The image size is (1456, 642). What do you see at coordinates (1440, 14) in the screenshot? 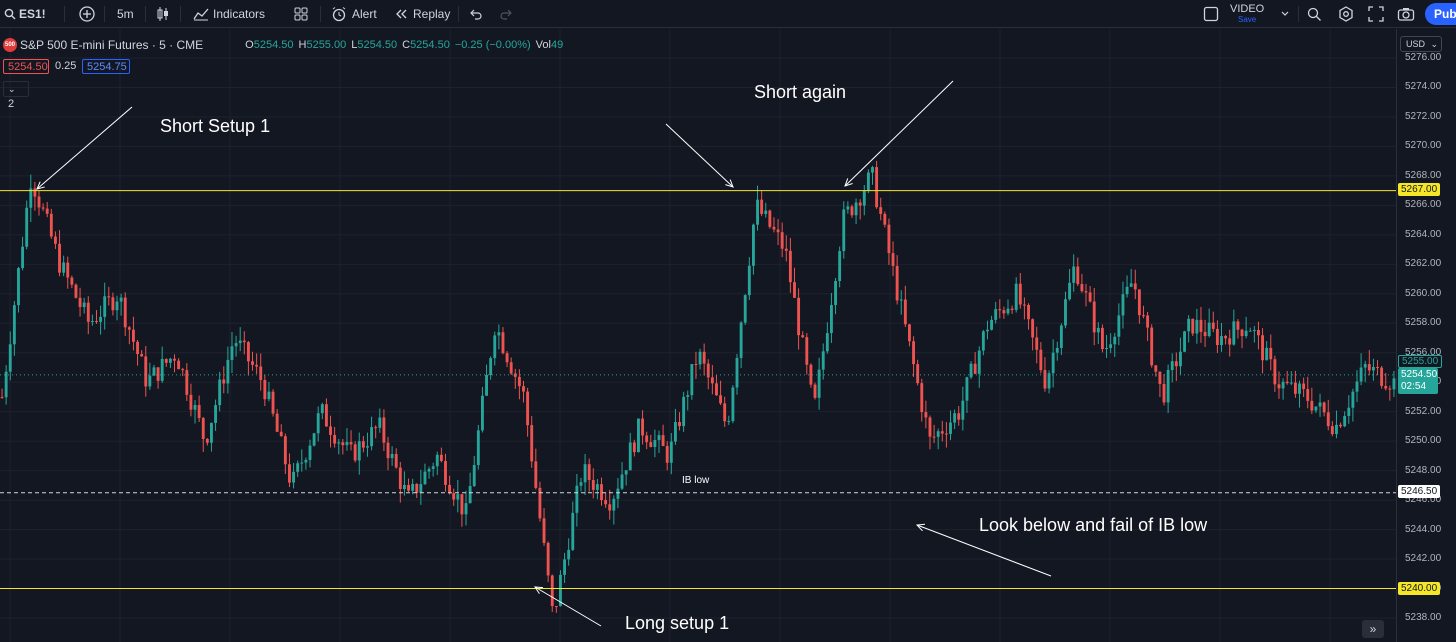
I see `publish-button: Publi` at bounding box center [1440, 14].